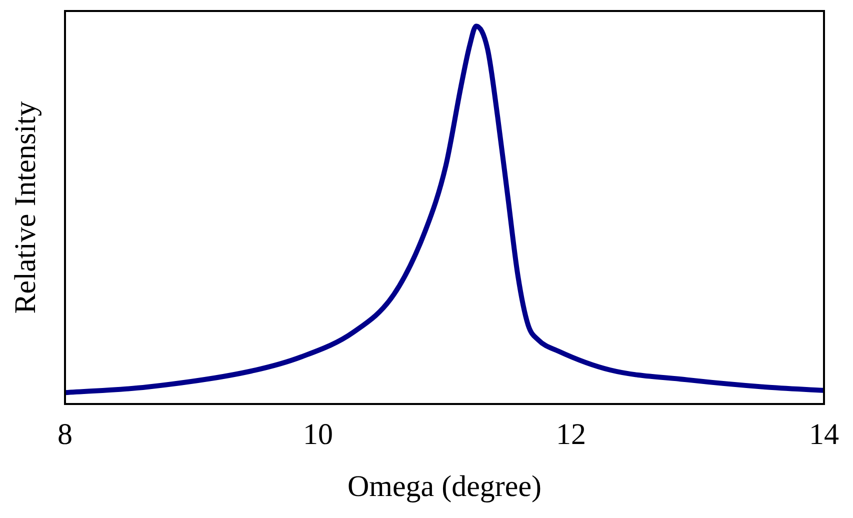 The width and height of the screenshot is (853, 518). What do you see at coordinates (25, 207) in the screenshot?
I see `y-axis-title: Relative Intensity` at bounding box center [25, 207].